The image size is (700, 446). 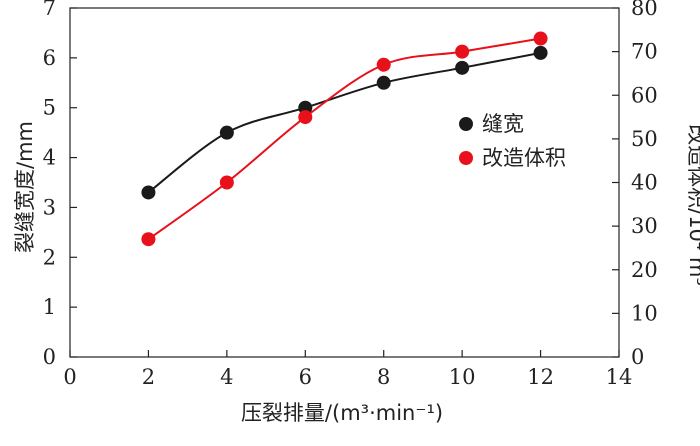 I want to click on legend-label-volume: 改造体积, so click(x=524, y=158).